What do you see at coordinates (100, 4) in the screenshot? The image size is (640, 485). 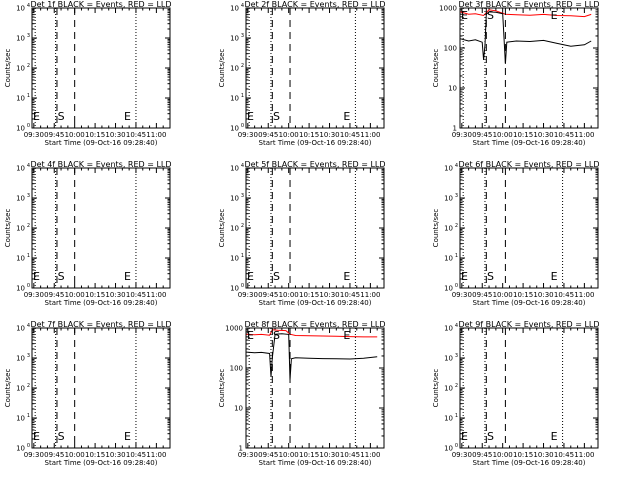 I see `panel-title: Det 1f BLACK = Events, RED = LLD` at bounding box center [100, 4].